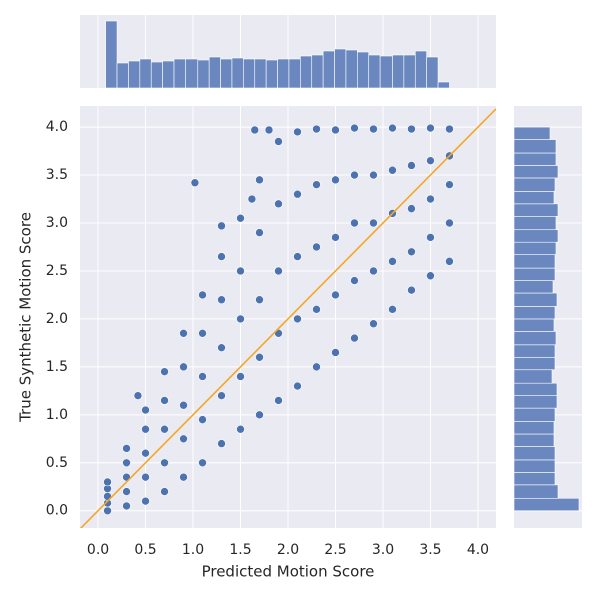 The height and width of the screenshot is (604, 600). Describe the element at coordinates (288, 550) in the screenshot. I see `x-tick-label: 2.0` at that location.